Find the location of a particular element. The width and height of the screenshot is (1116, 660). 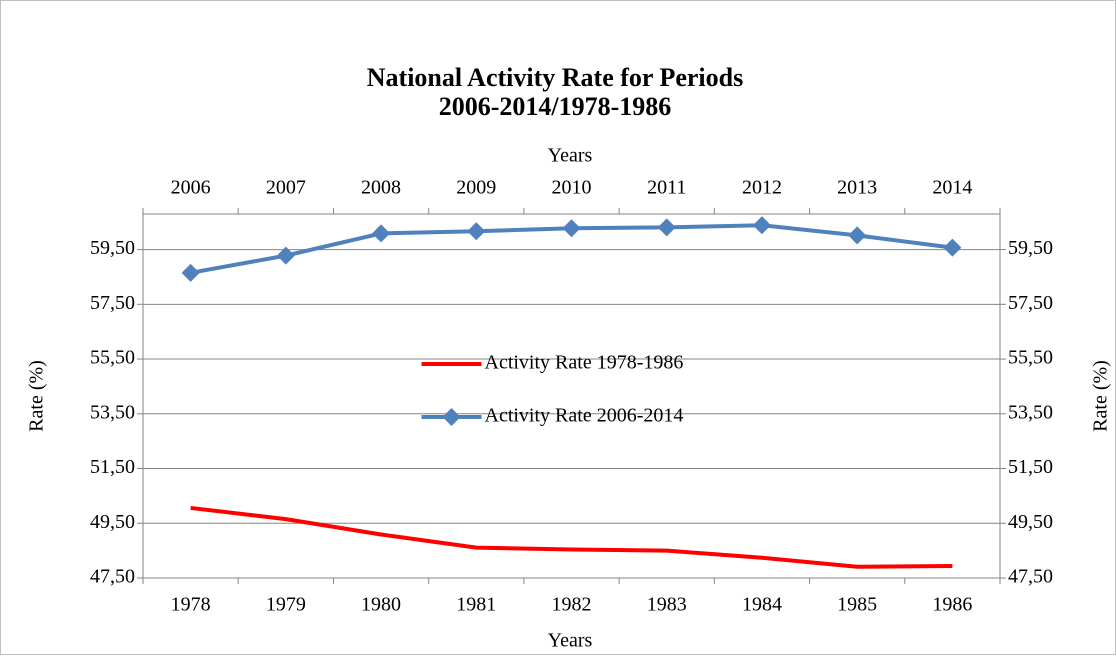

y-tick-label: 49,50 is located at coordinates (112, 522).